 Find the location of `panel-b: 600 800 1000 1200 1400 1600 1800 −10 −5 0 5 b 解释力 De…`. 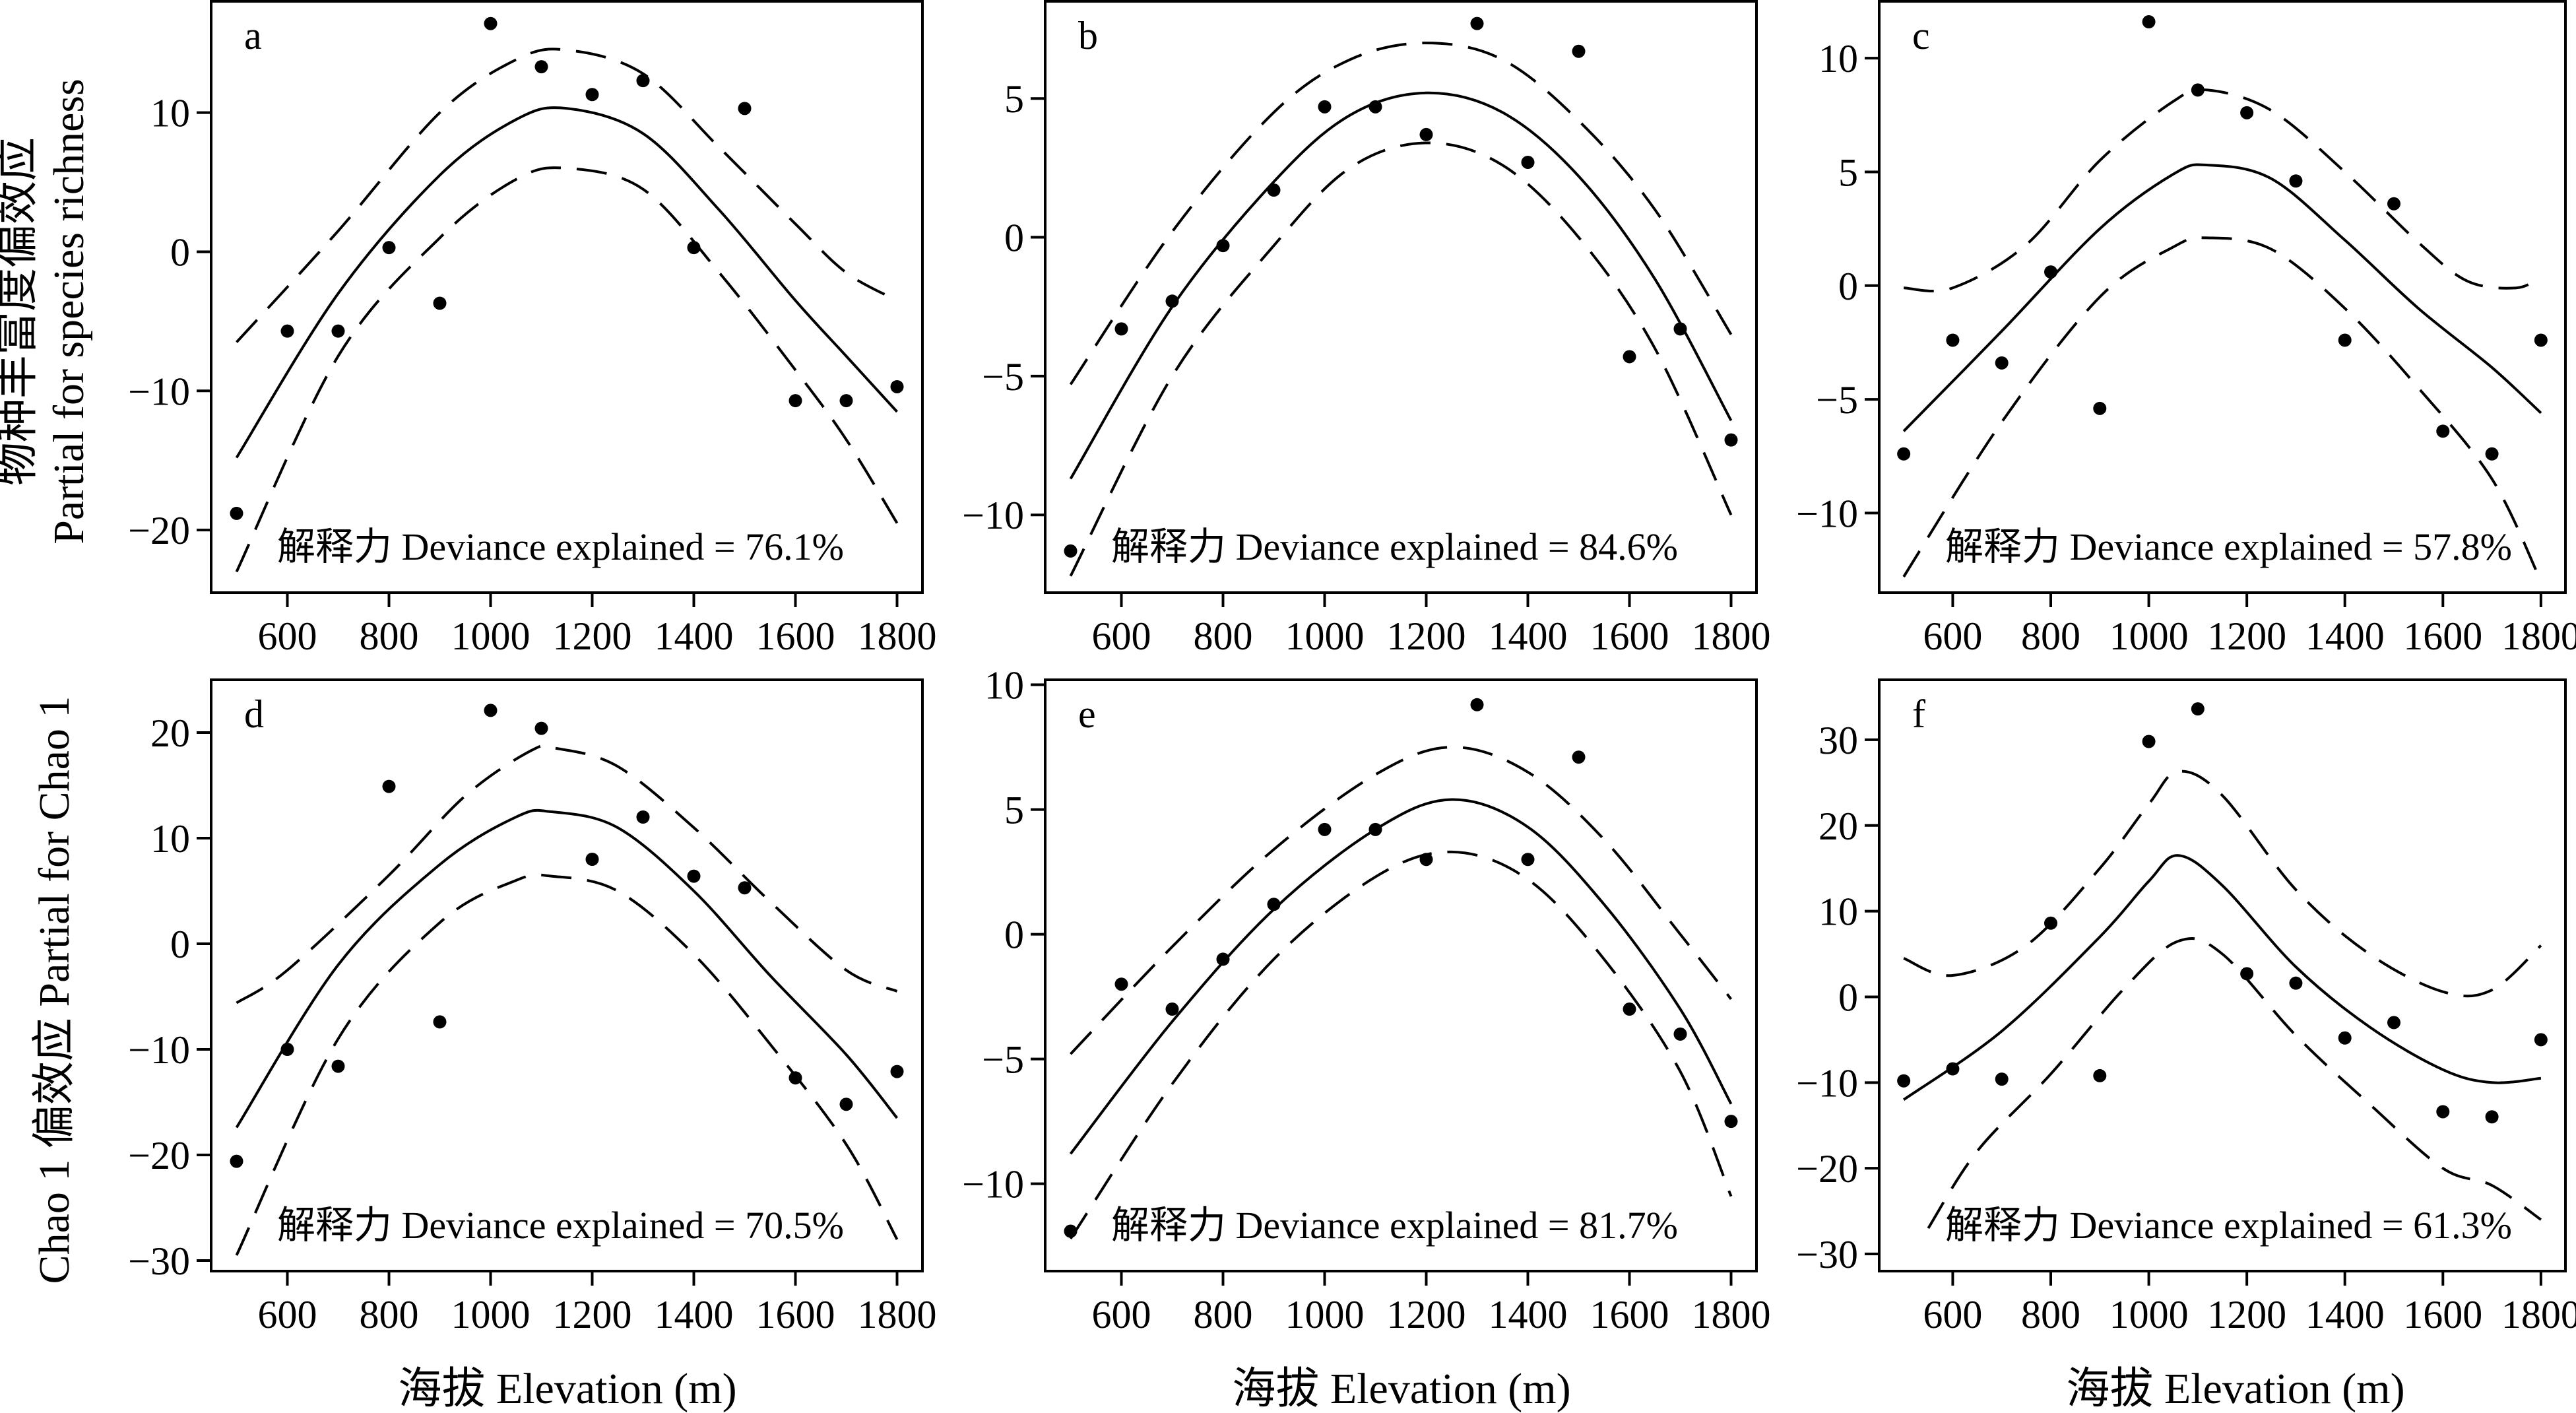

panel-b: 600 800 1000 1200 1400 1600 1800 −10 −5 0 5 b 解释力 De… is located at coordinates (1366, 329).